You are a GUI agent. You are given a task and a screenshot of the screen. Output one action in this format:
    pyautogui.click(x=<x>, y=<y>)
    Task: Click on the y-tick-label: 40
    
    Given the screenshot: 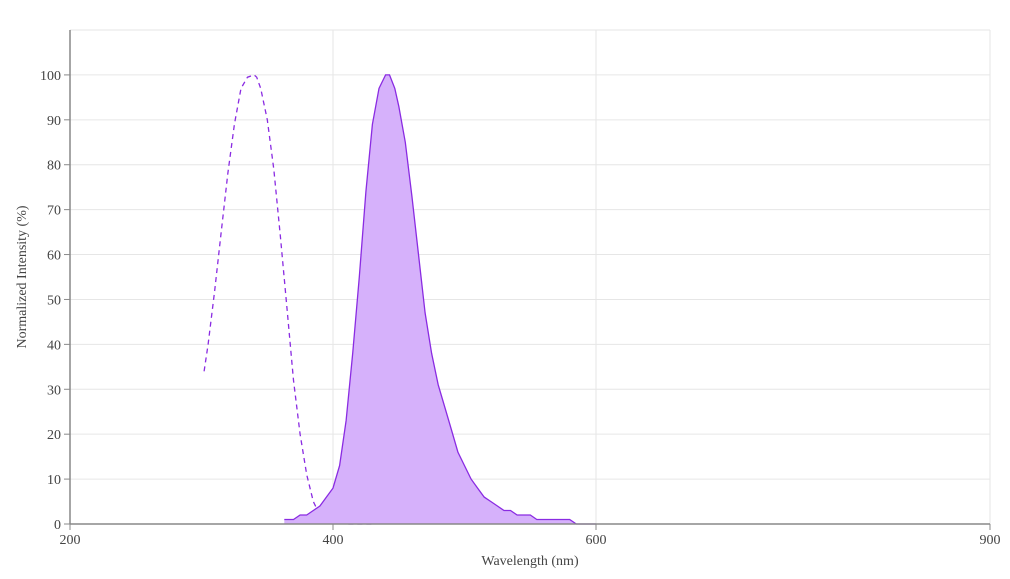 What is the action you would take?
    pyautogui.click(x=54, y=345)
    